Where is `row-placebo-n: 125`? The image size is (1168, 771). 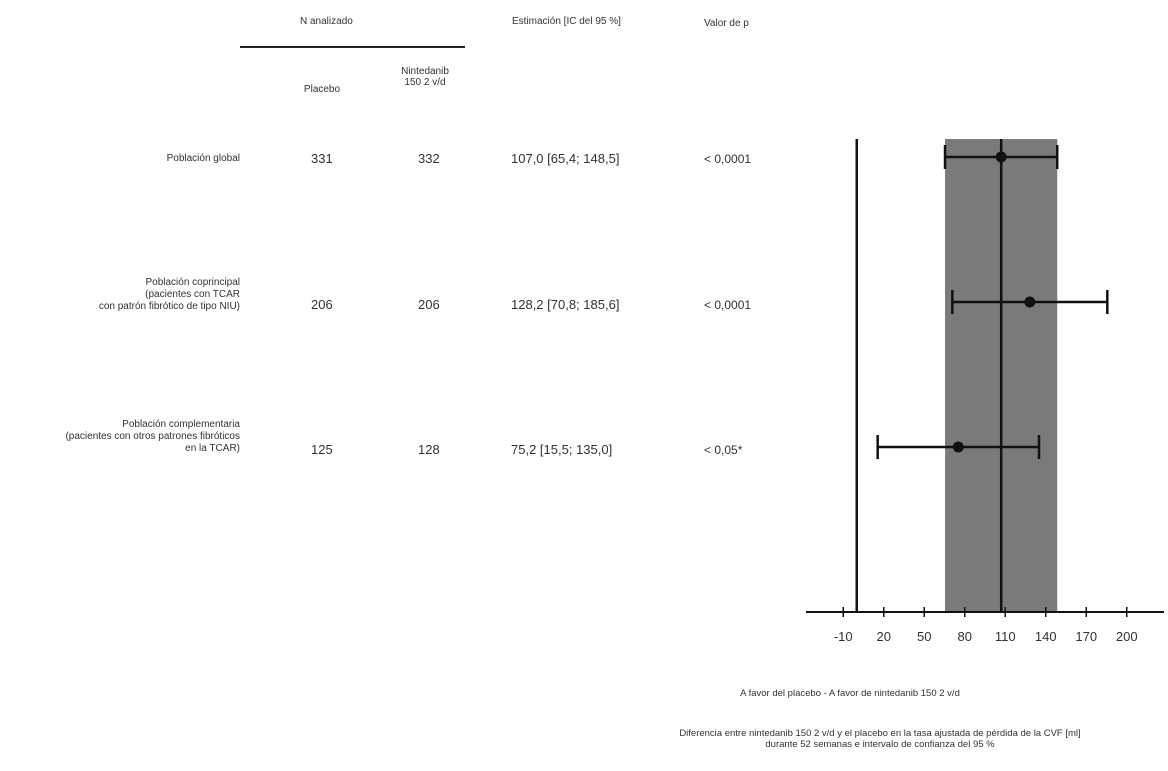 row-placebo-n: 125 is located at coordinates (322, 449).